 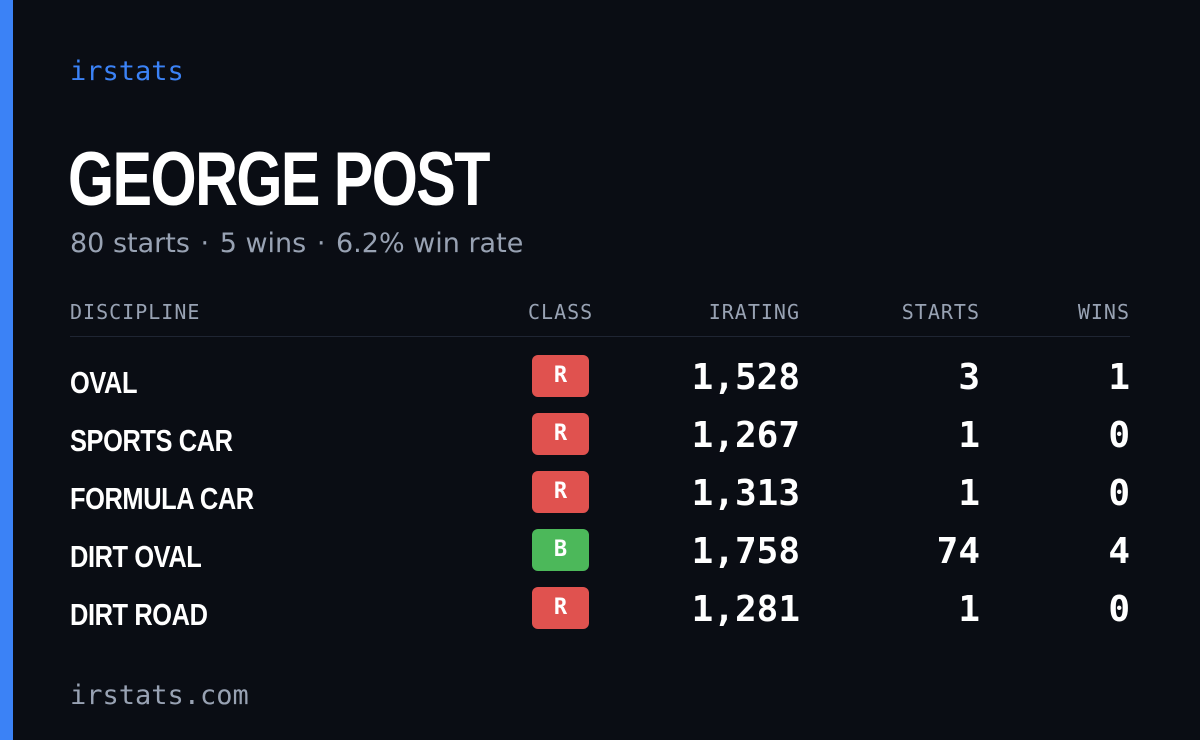 What do you see at coordinates (139, 614) in the screenshot?
I see `discipline-name: DIRT ROAD` at bounding box center [139, 614].